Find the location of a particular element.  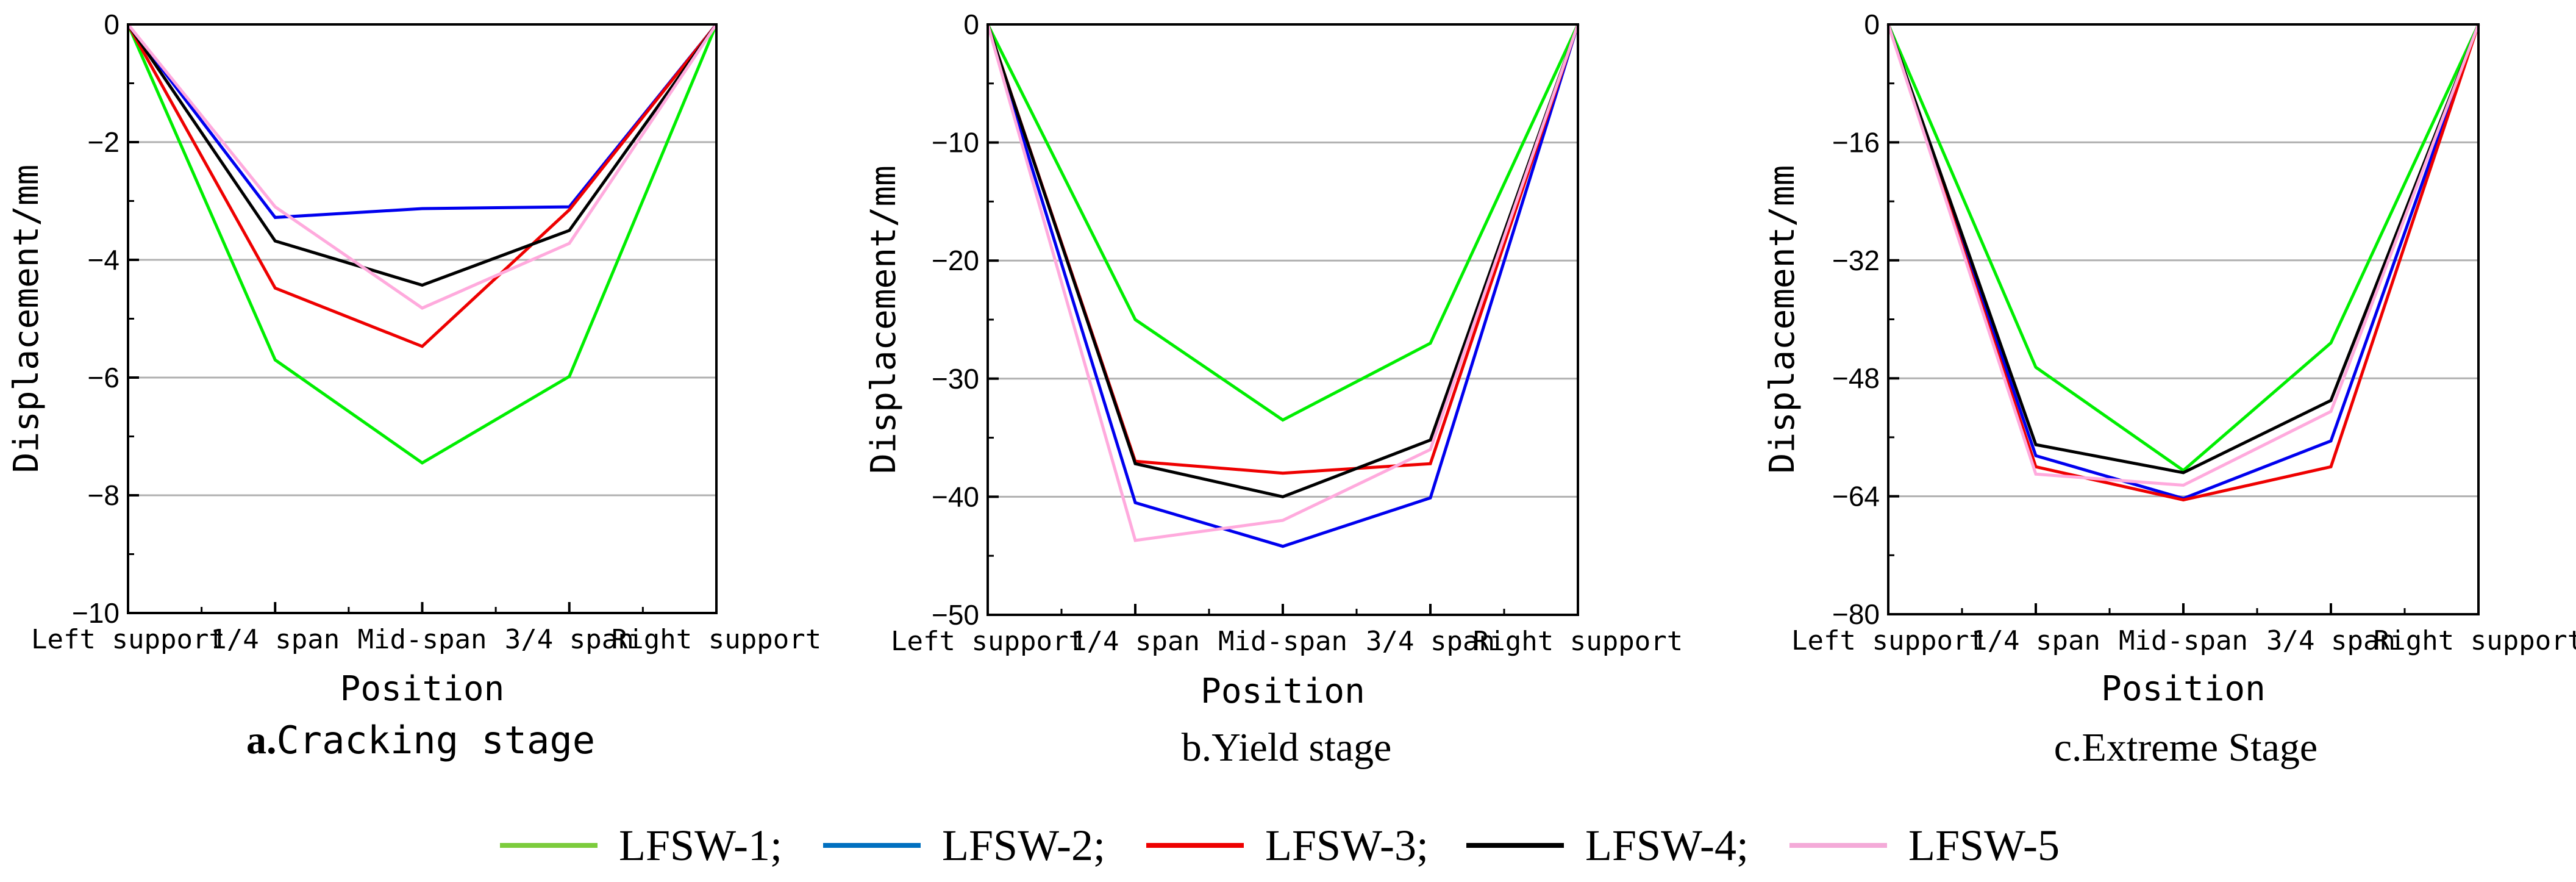

panel-title-text: c.Extreme Stage is located at coordinates (2185, 748).